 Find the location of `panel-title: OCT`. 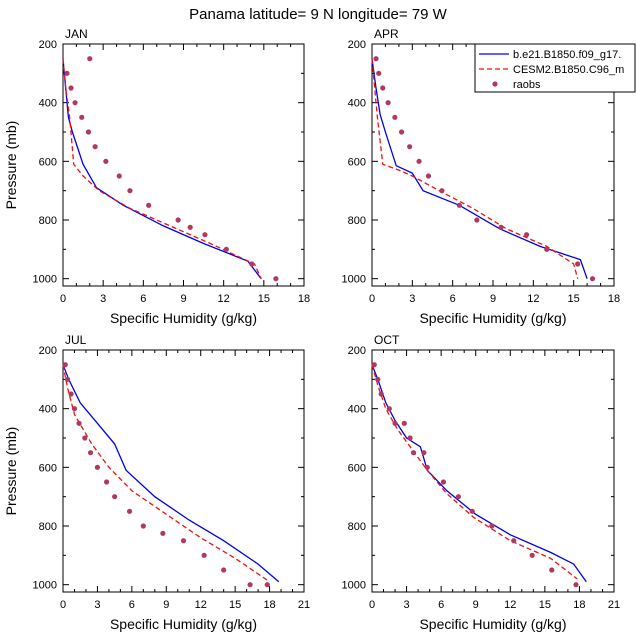

panel-title: OCT is located at coordinates (387, 340).